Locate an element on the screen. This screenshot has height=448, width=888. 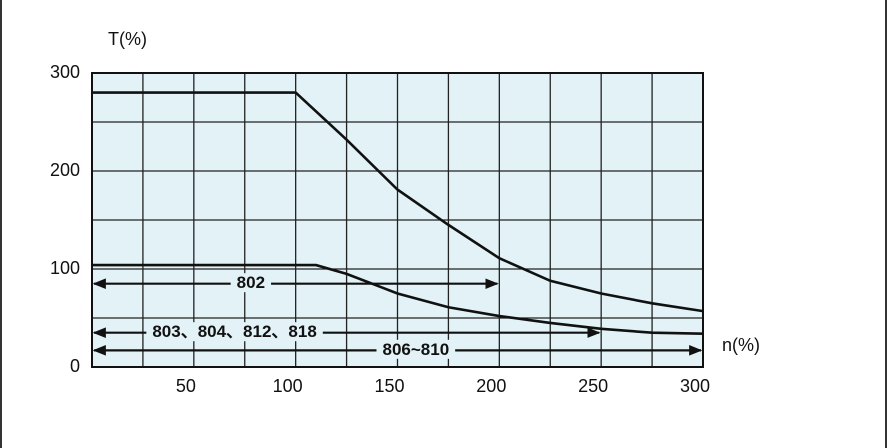
x-tick-label: 100 is located at coordinates (288, 386).